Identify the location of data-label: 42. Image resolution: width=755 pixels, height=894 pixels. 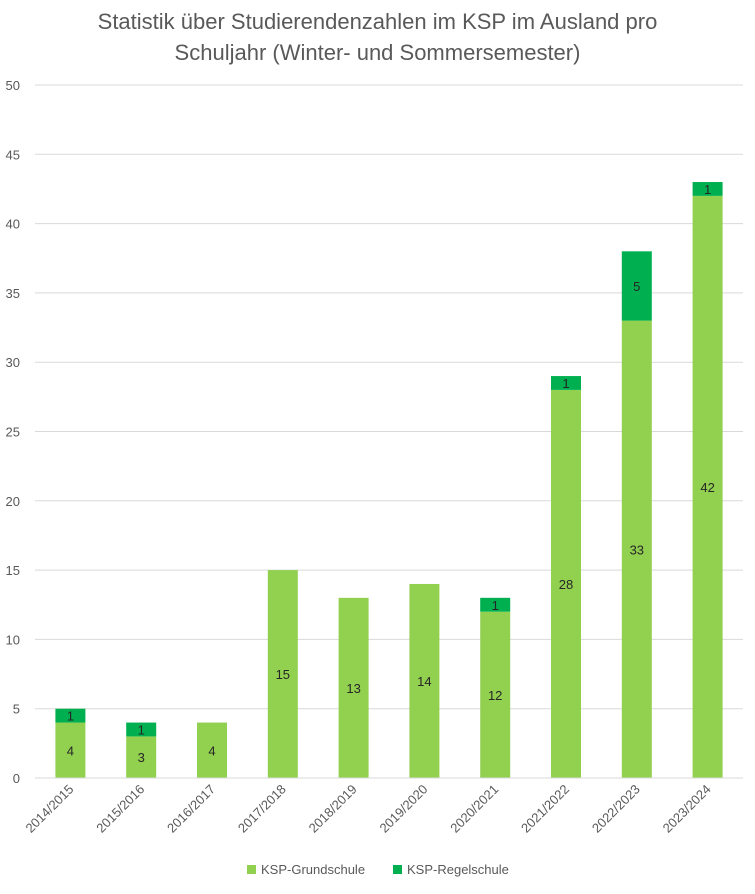
(707, 487).